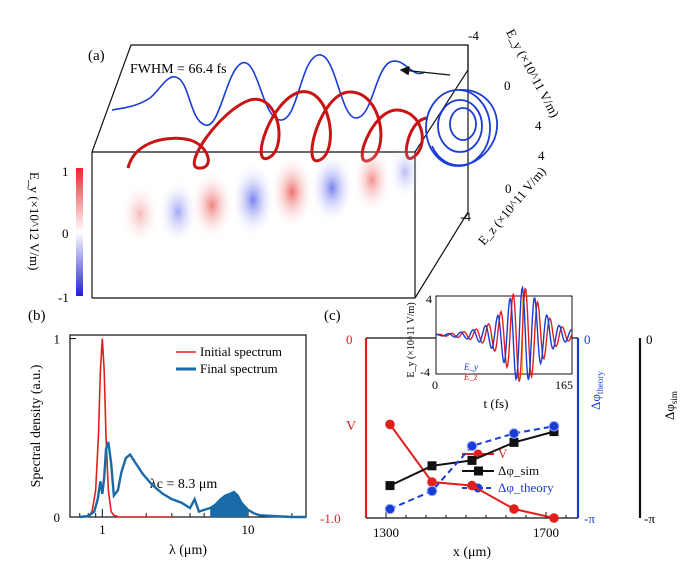 Image resolution: width=700 pixels, height=565 pixels. I want to click on plot-c-marks: 1300 1700, so click(470, 479).